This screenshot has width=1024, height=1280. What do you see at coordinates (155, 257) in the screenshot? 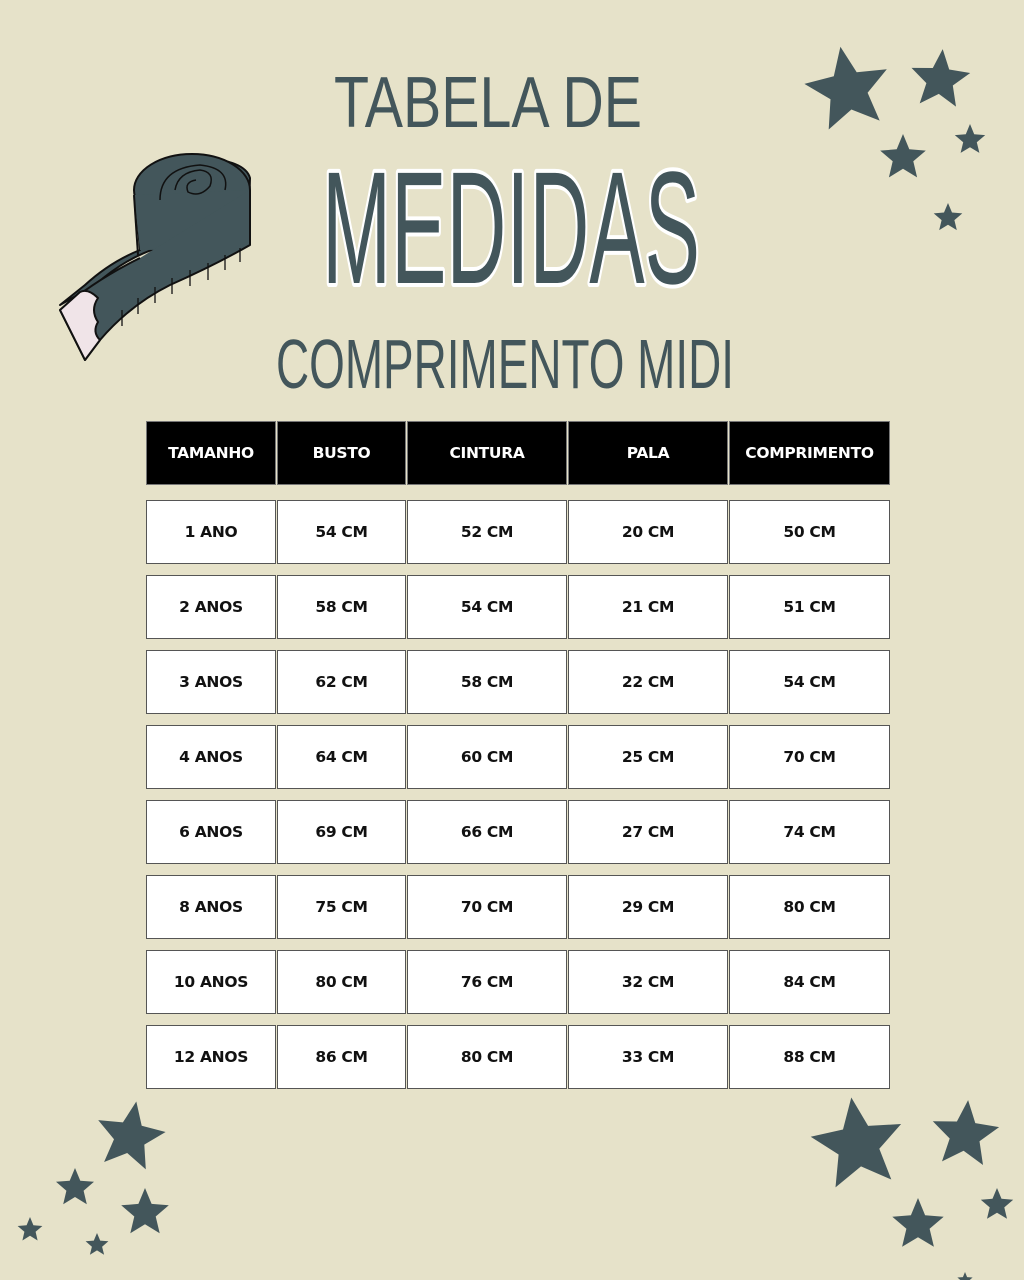
I see `tape-measure-icon` at bounding box center [155, 257].